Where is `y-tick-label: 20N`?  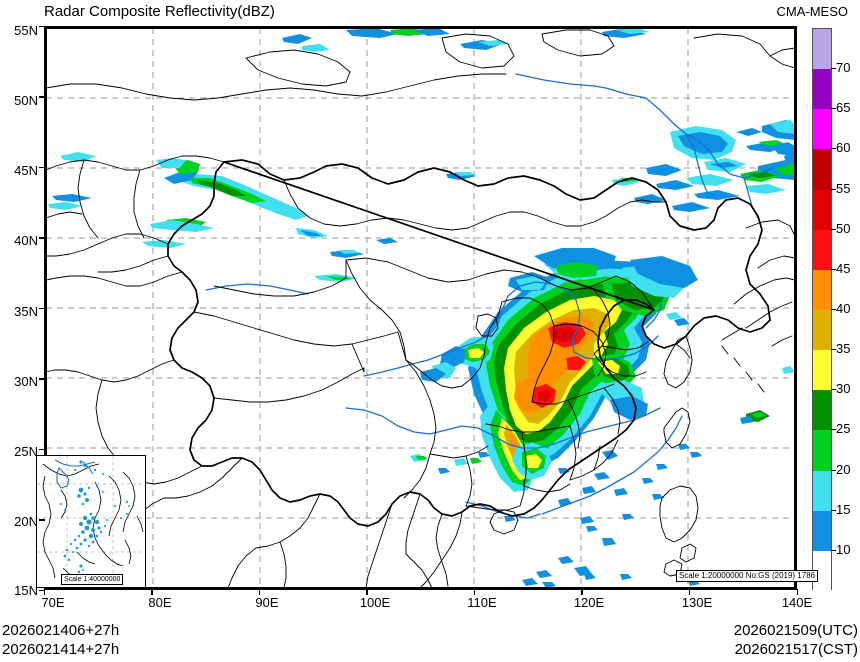 y-tick-label: 20N is located at coordinates (26, 521).